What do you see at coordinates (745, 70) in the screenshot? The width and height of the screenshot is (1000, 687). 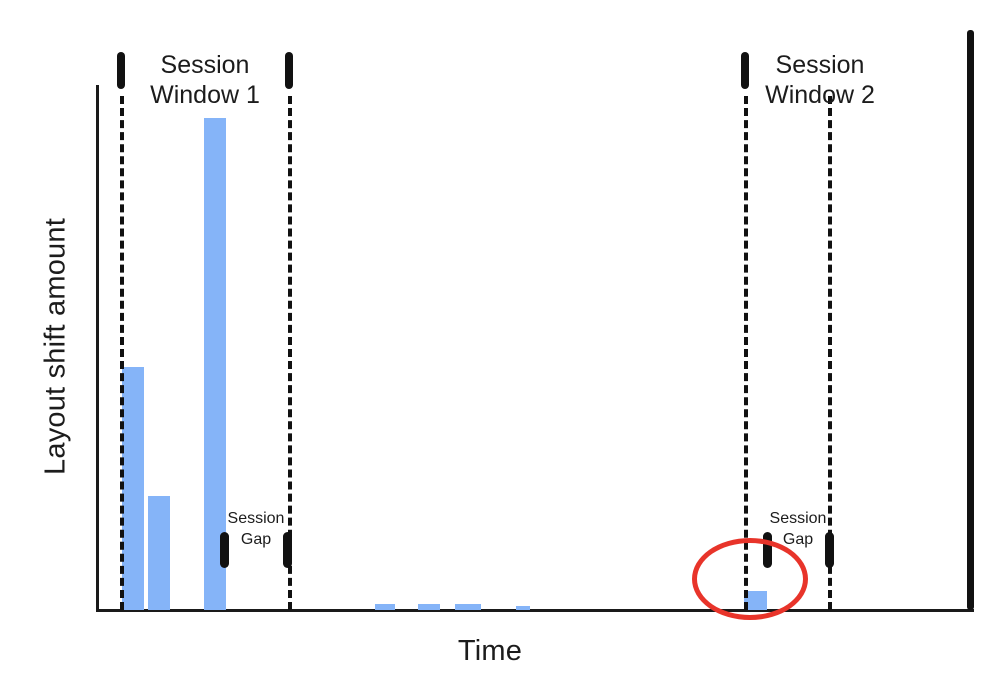 I see `window-2-start-marker` at bounding box center [745, 70].